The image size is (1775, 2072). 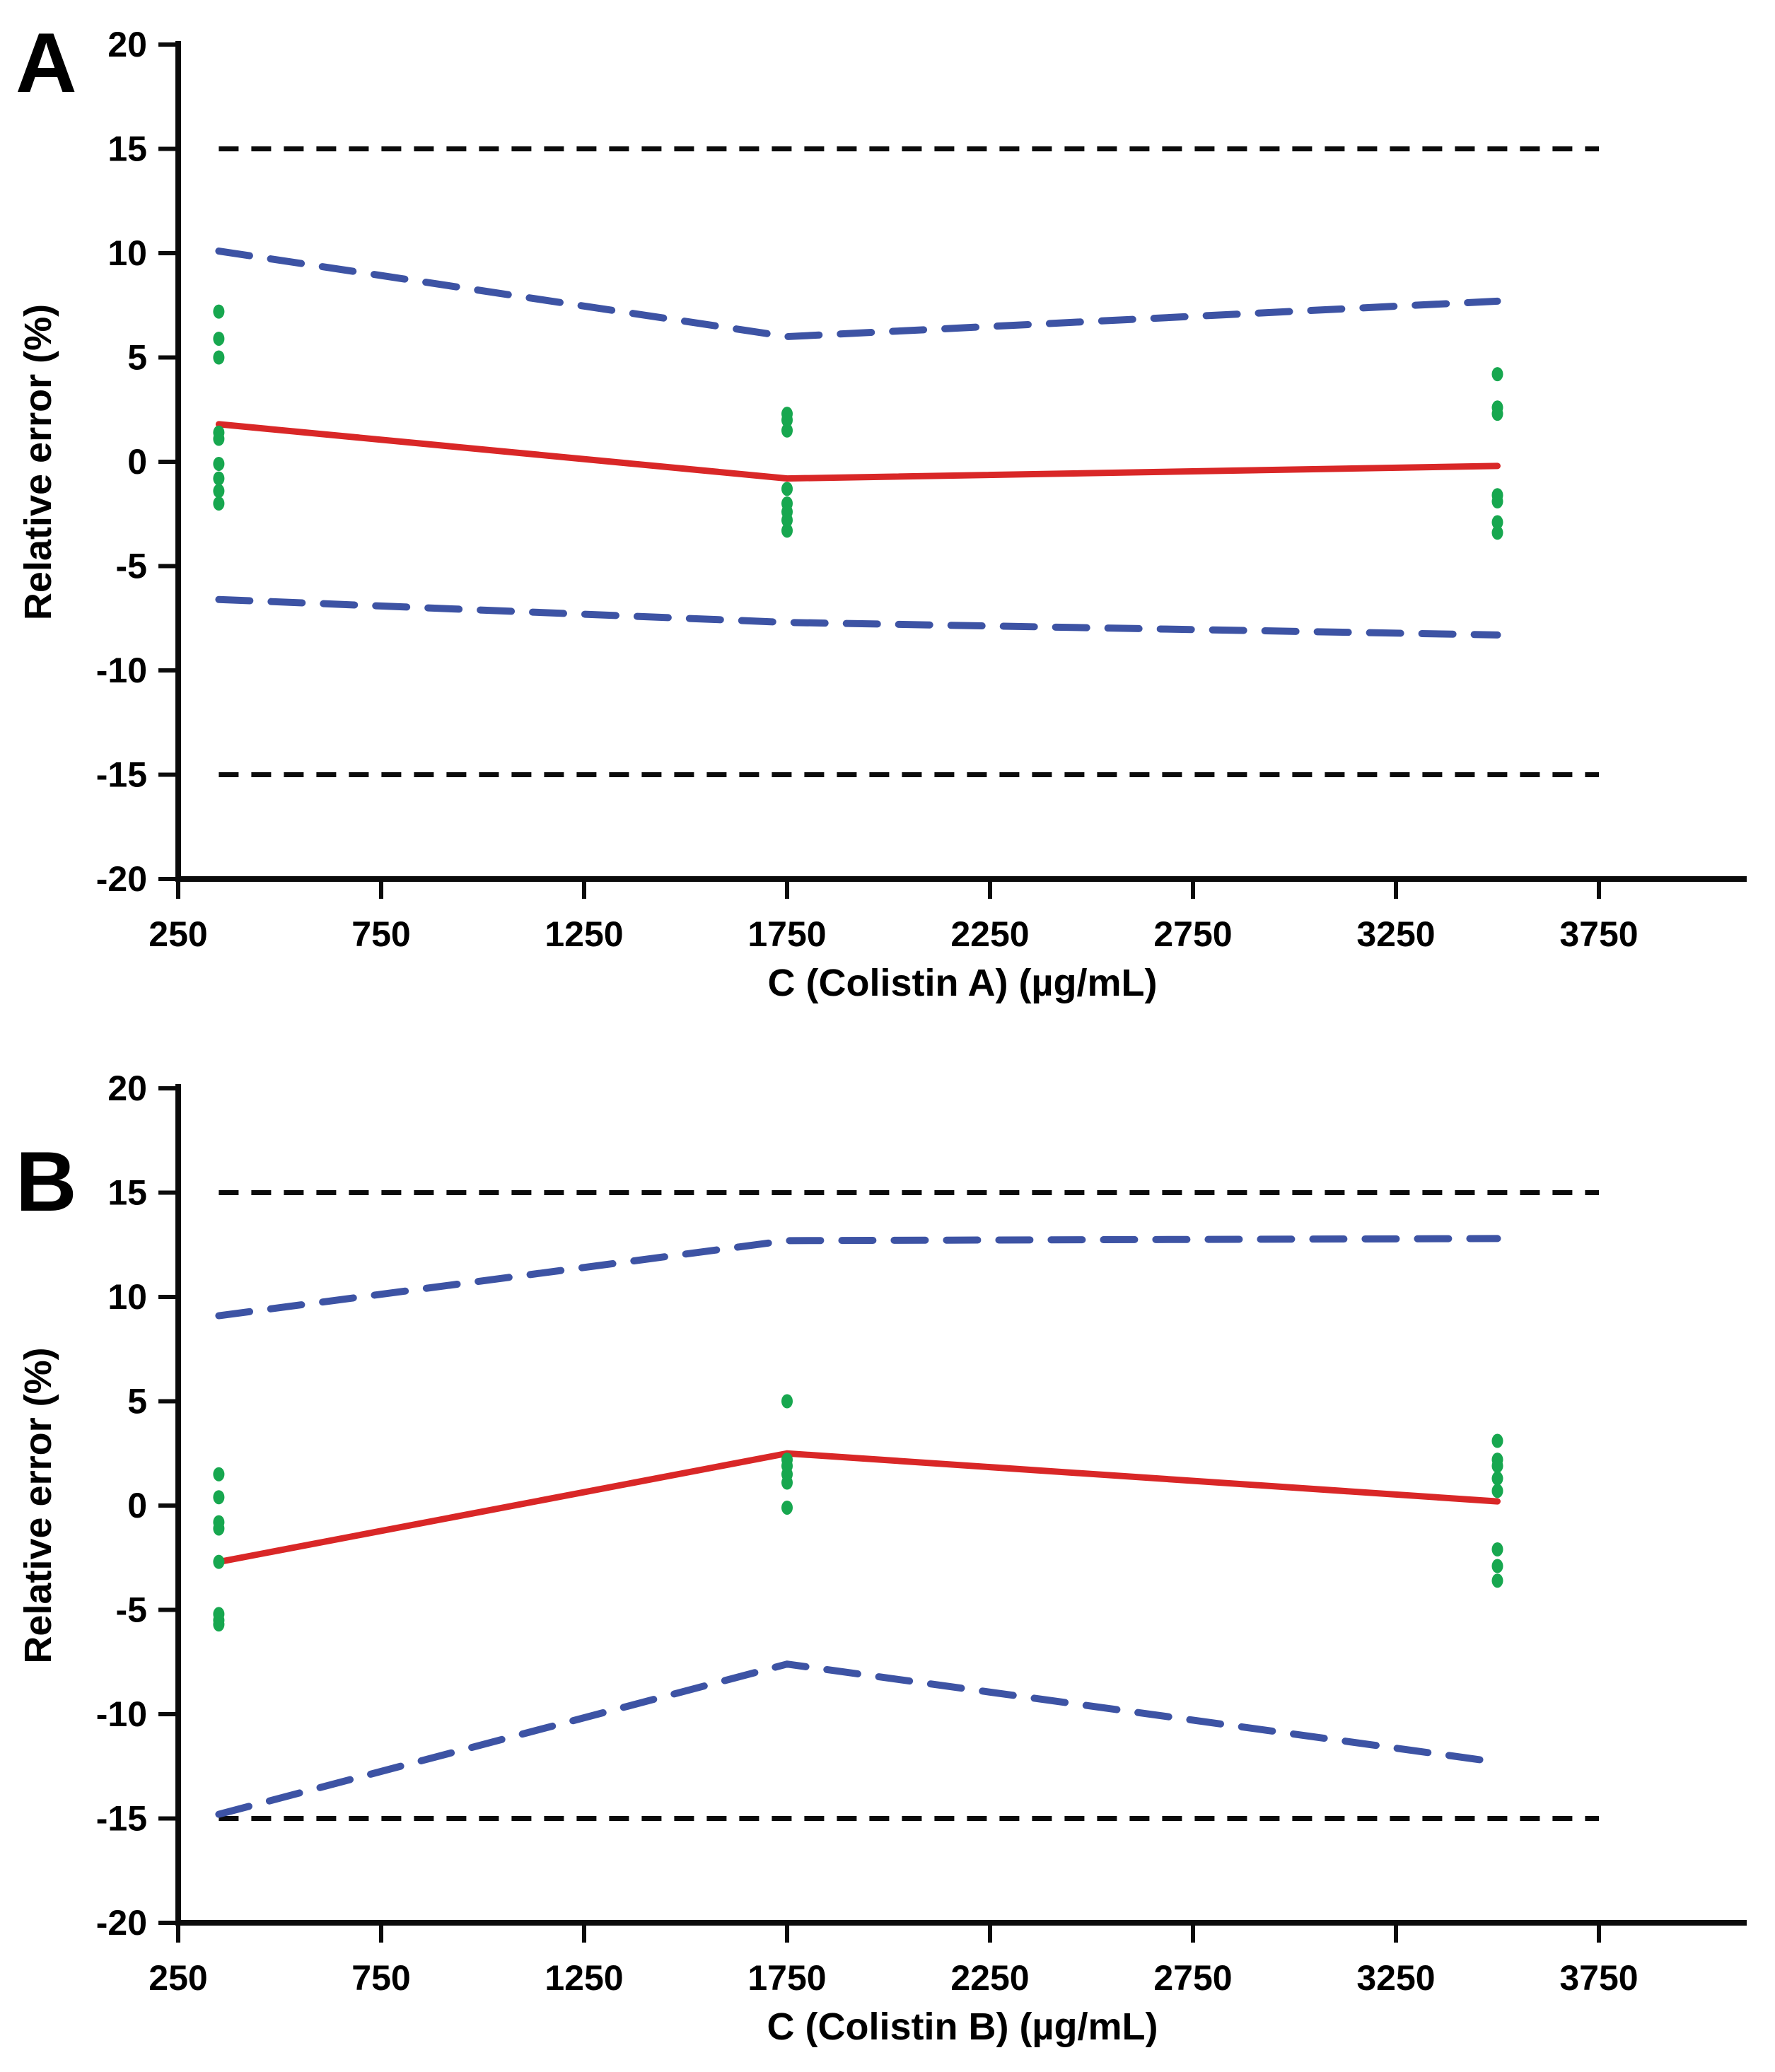 What do you see at coordinates (962, 983) in the screenshot?
I see `x-axis-title: C (Colistin A) (µg/mL)` at bounding box center [962, 983].